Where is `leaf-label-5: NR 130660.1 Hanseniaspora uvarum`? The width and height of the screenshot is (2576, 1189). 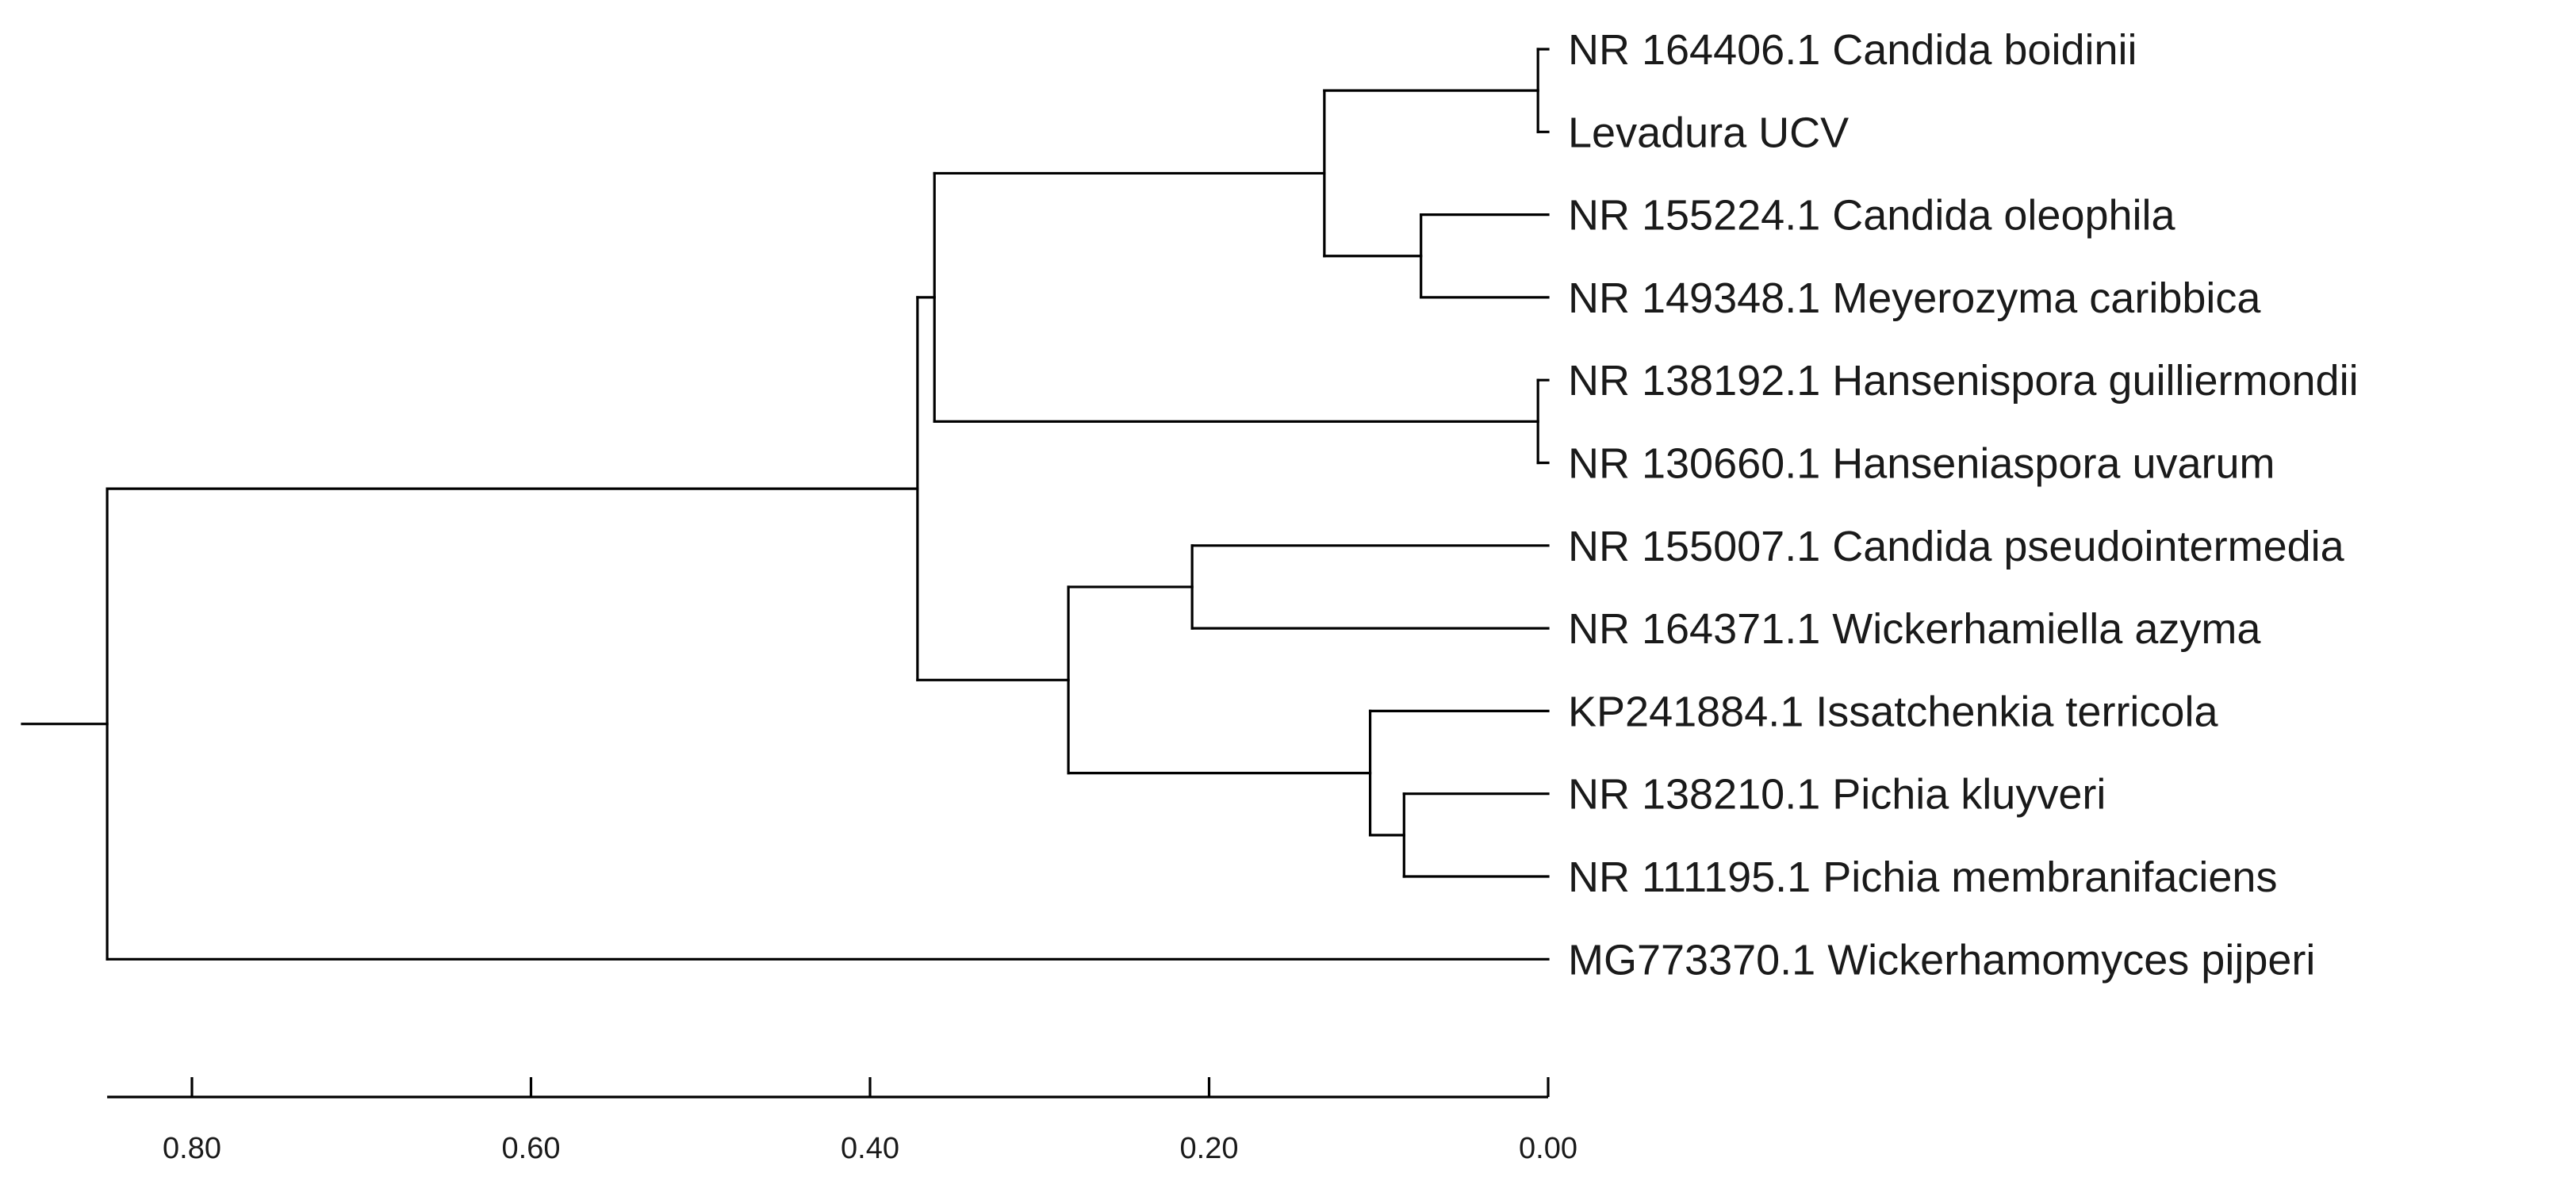
leaf-label-5: NR 130660.1 Hanseniaspora uvarum is located at coordinates (1922, 464).